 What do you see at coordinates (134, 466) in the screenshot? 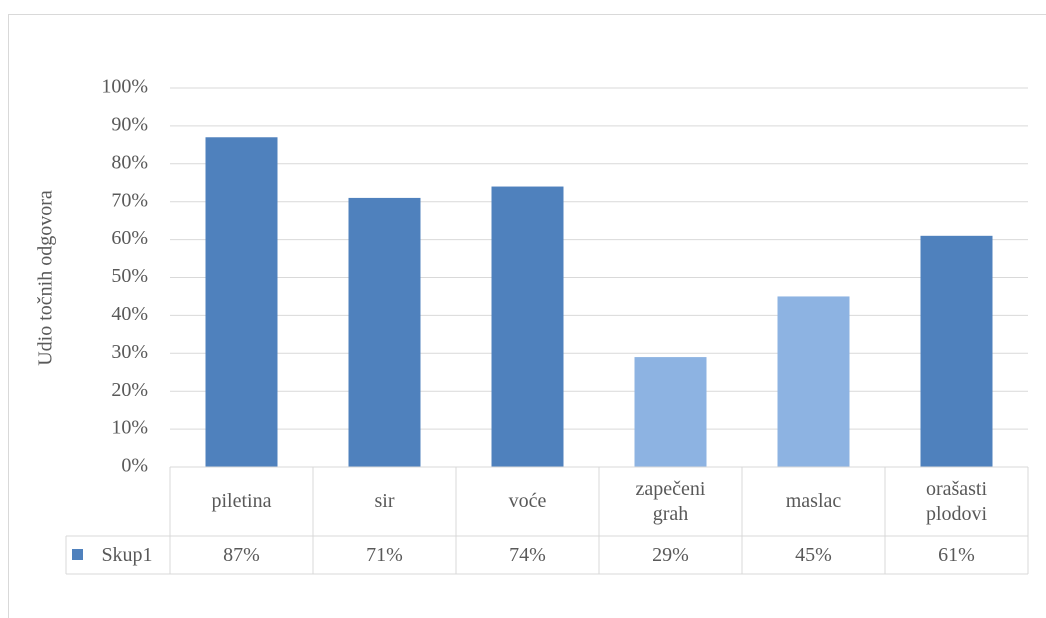
I see `y-tick-label: 0%` at bounding box center [134, 466].